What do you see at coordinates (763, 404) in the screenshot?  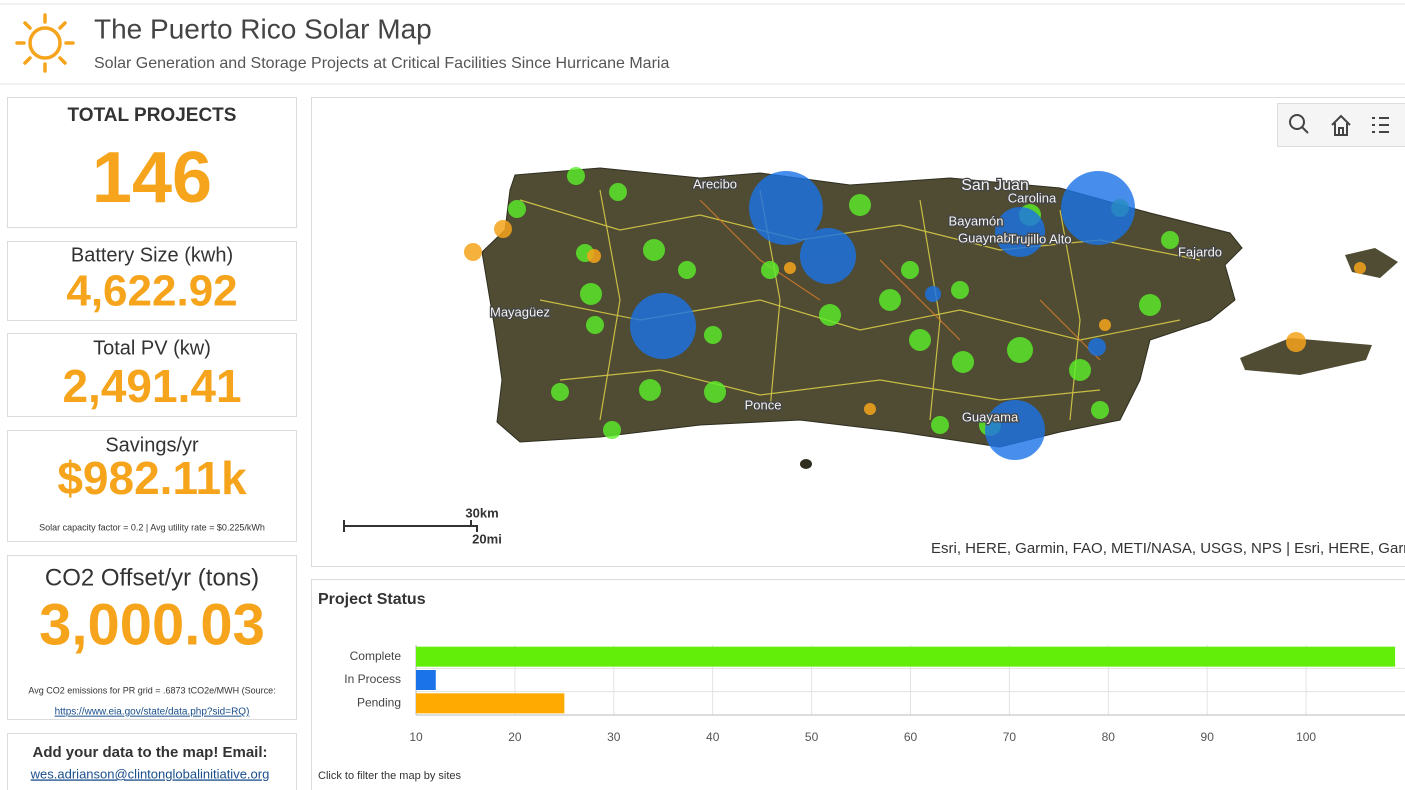 I see `place-label: Ponce` at bounding box center [763, 404].